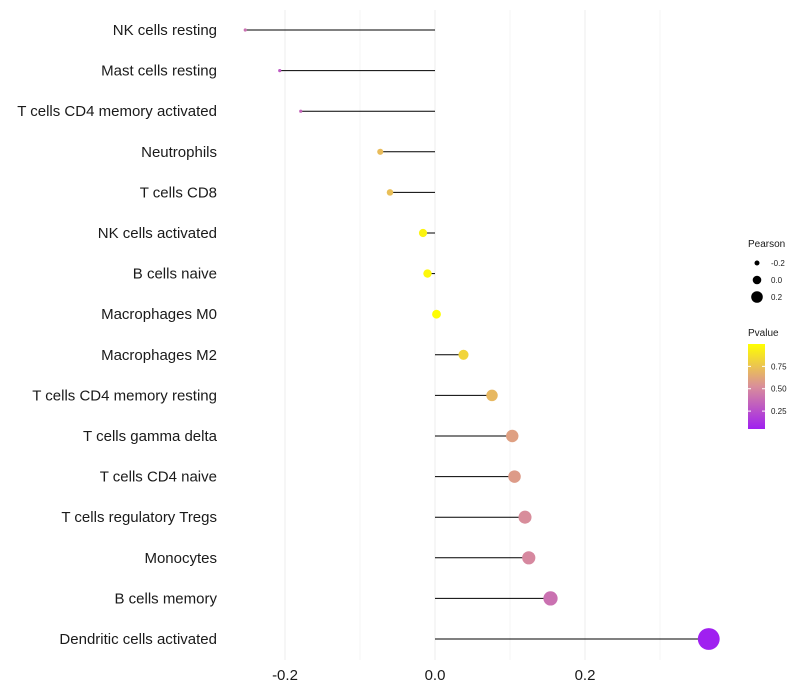  I want to click on x-axis-ticks: -0.2 0.0 0.2, so click(433, 675).